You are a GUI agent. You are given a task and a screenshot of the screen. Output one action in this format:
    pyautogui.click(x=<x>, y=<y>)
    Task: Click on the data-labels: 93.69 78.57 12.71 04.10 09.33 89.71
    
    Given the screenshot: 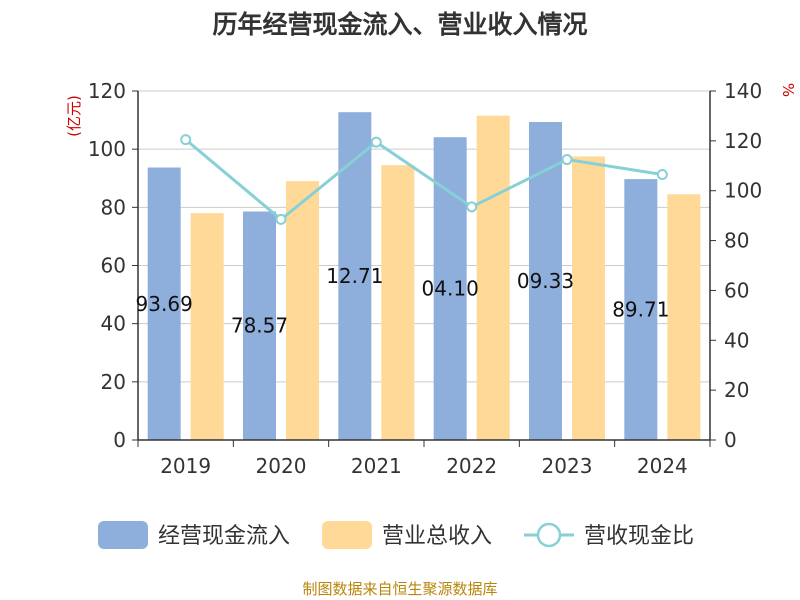 What is the action you would take?
    pyautogui.click(x=403, y=301)
    